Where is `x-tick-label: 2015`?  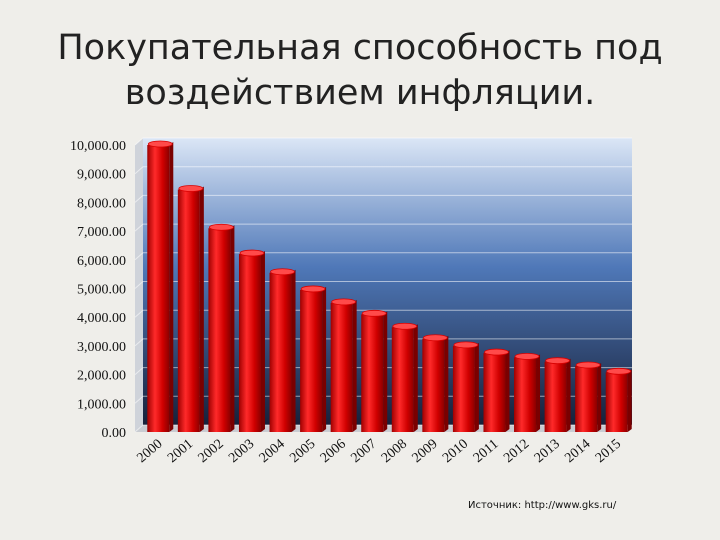
x-tick-label: 2015 is located at coordinates (608, 451).